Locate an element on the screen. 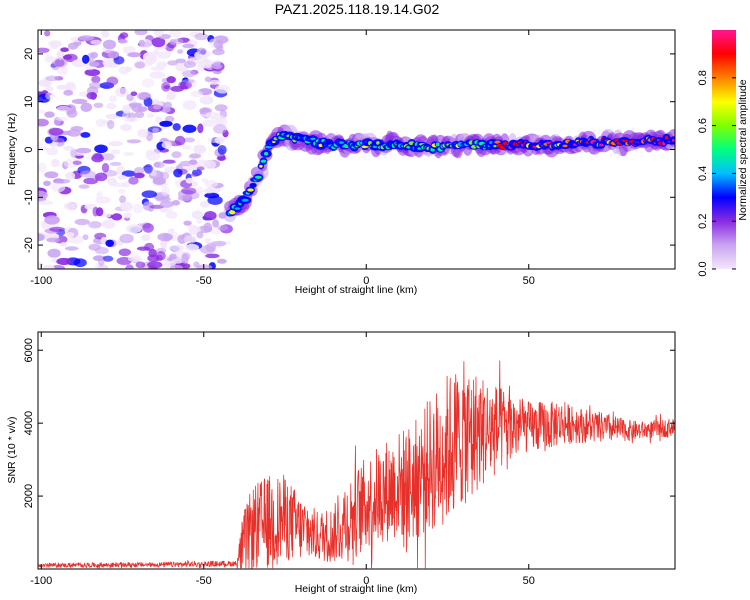  y-tick-label: 2000 is located at coordinates (29, 496).